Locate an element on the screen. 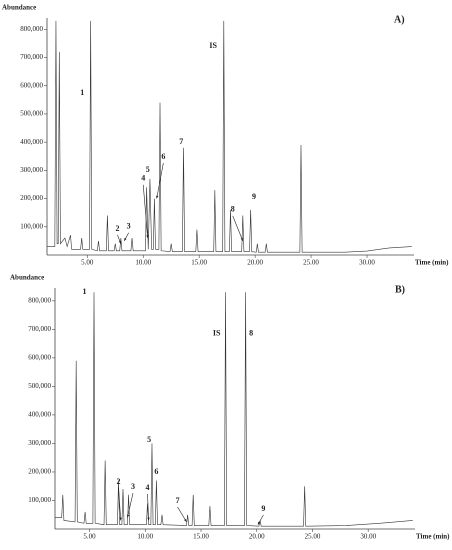  panel-title: A) is located at coordinates (399, 19).